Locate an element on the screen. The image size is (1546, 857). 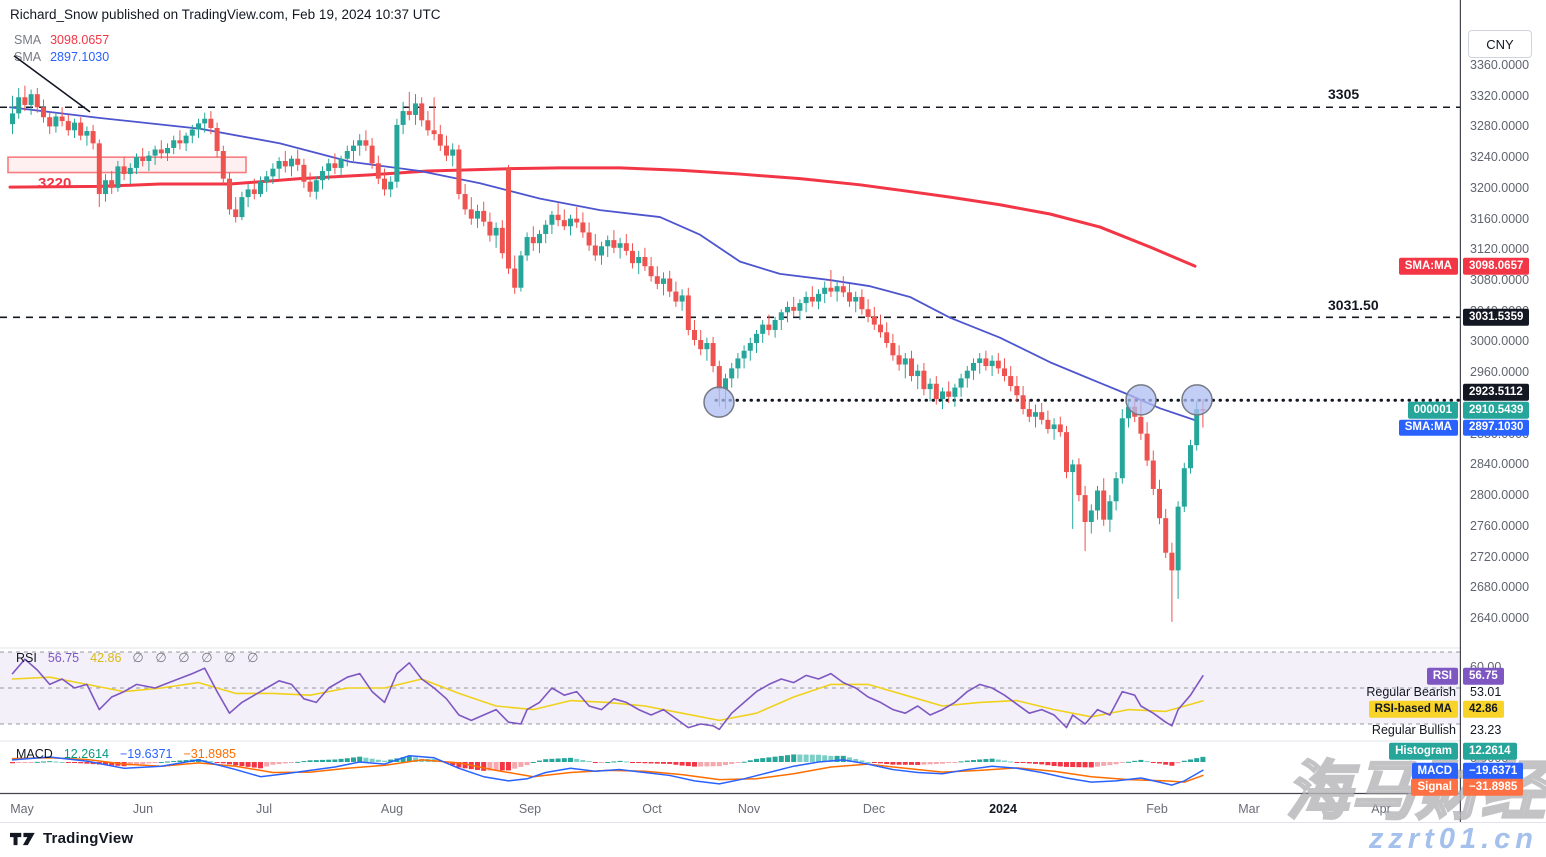
time-axis: May Jun Jul Aug Sep Oct Nov Dec 2024 Feb Mar Apr is located at coordinates (730, 808).